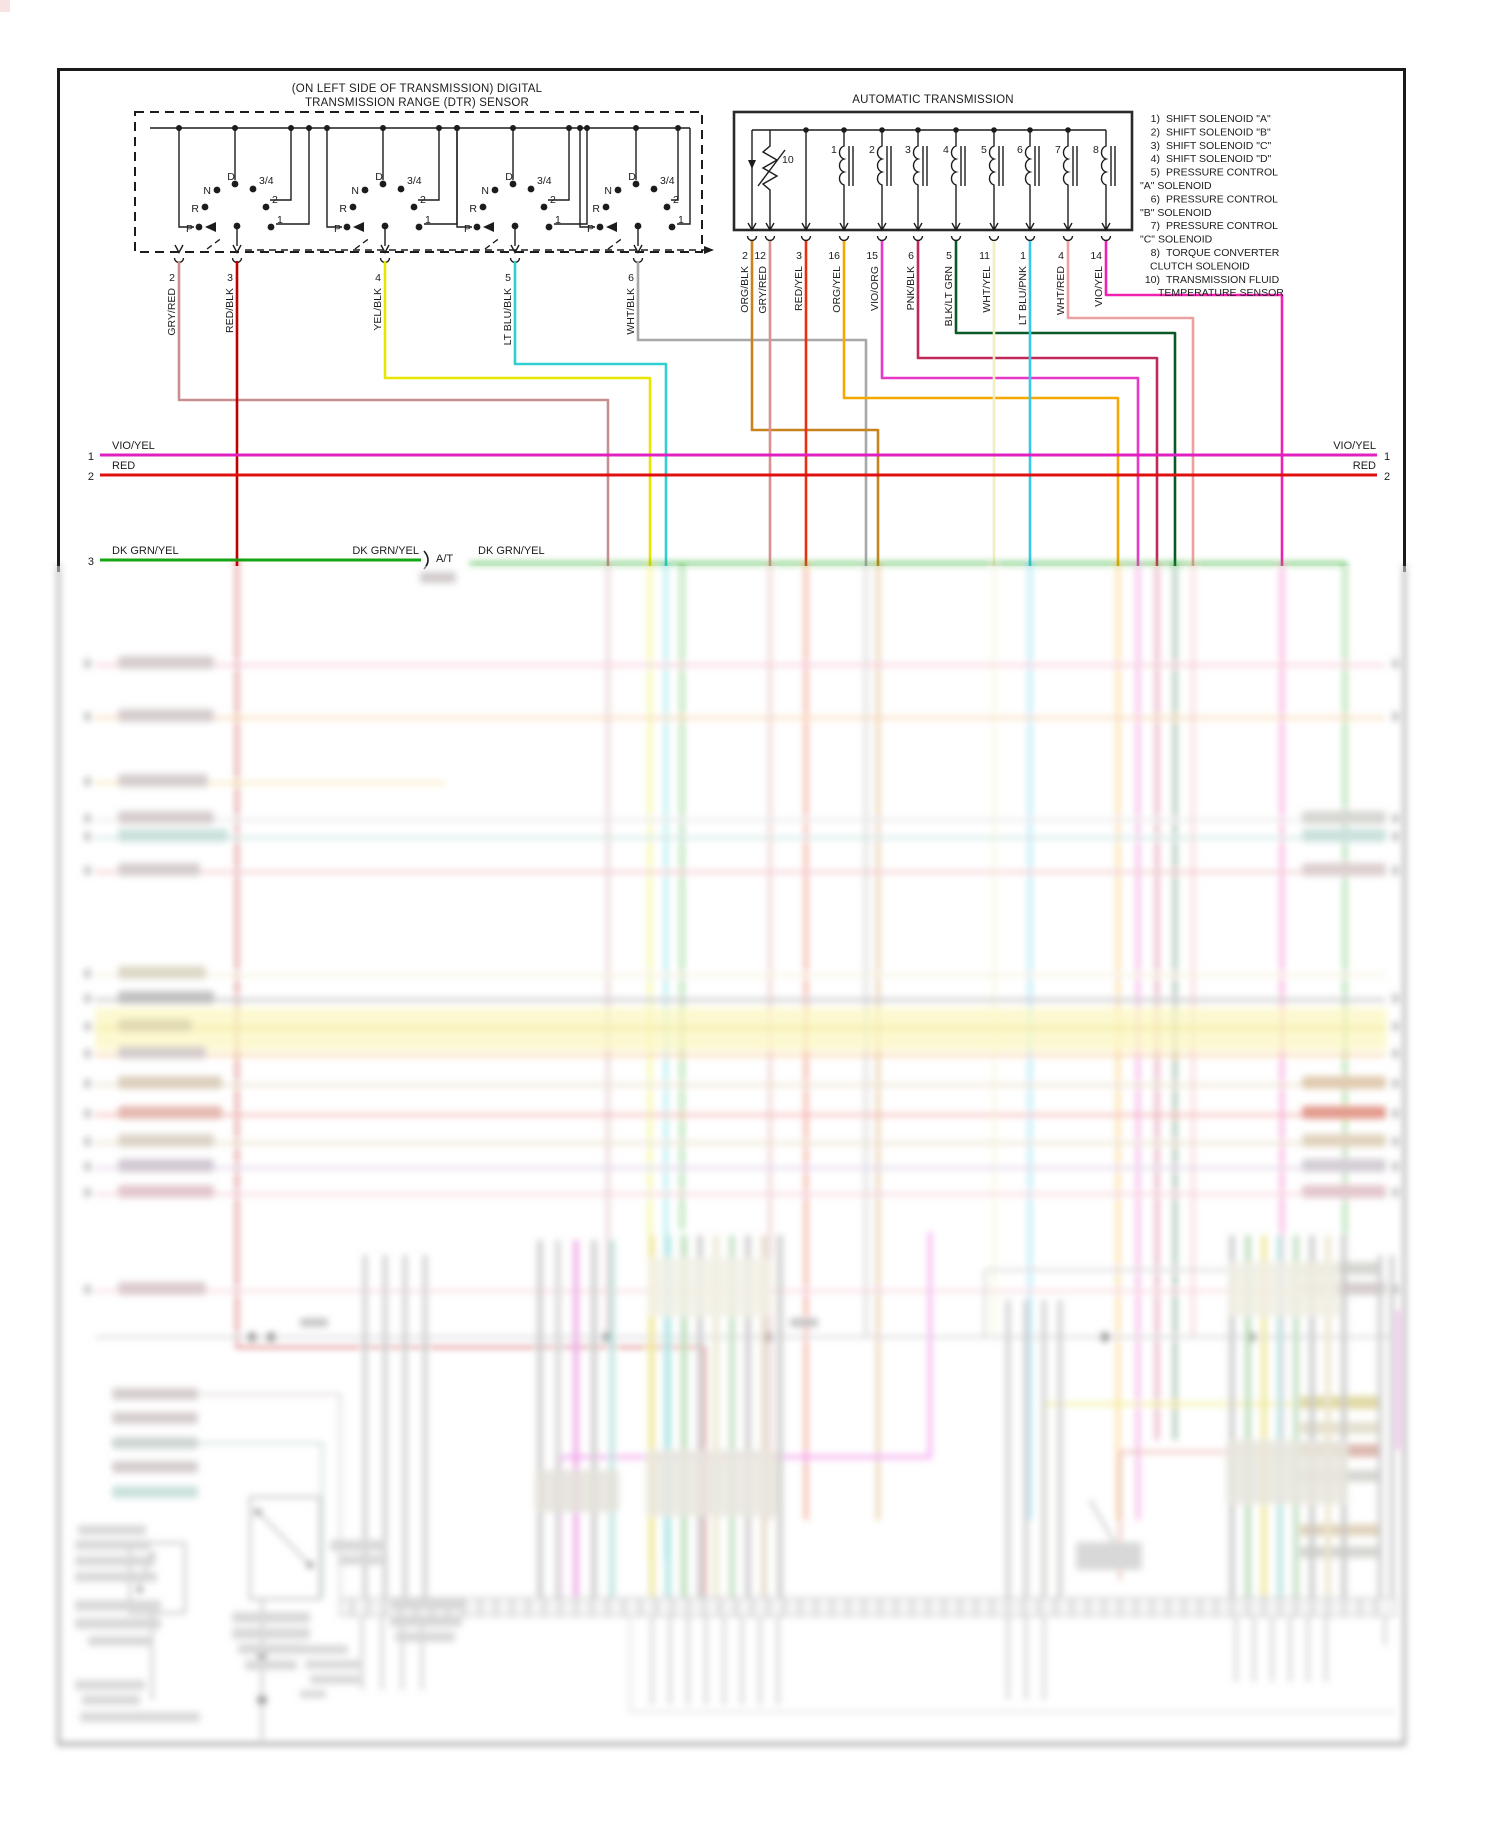  Describe the element at coordinates (378, 278) in the screenshot. I see `dtr-pin-number: 4` at that location.